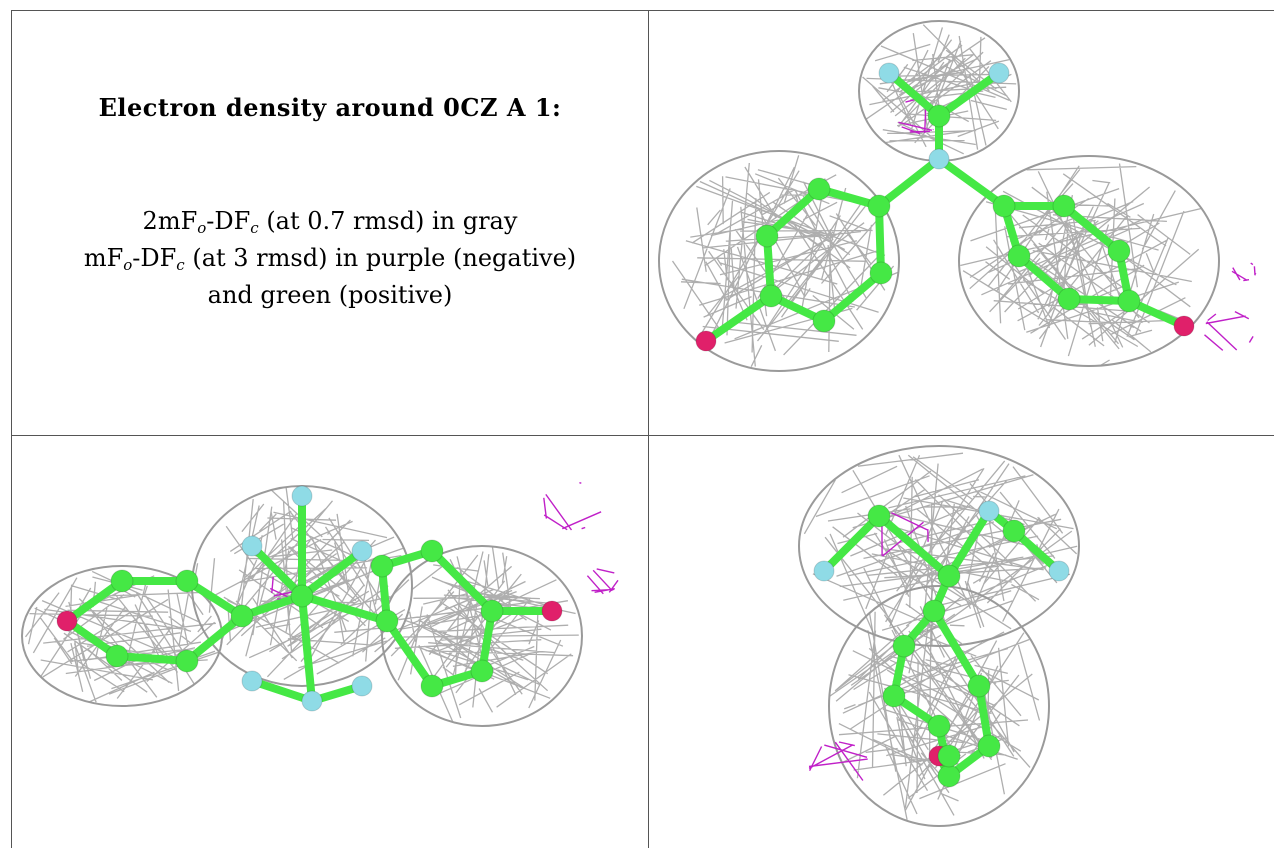 This screenshot has width=1274, height=848. I want to click on legend-line-positive: and green (positive), so click(330, 295).